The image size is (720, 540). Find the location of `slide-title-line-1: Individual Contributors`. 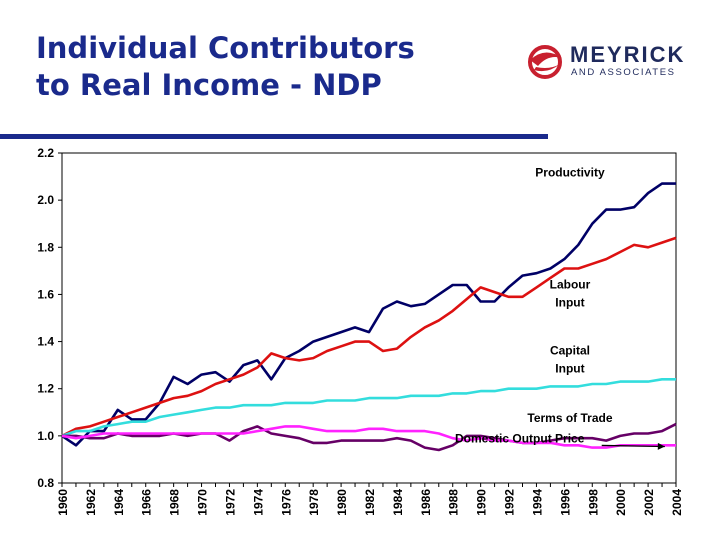

slide-title-line-1: Individual Contributors is located at coordinates (225, 48).